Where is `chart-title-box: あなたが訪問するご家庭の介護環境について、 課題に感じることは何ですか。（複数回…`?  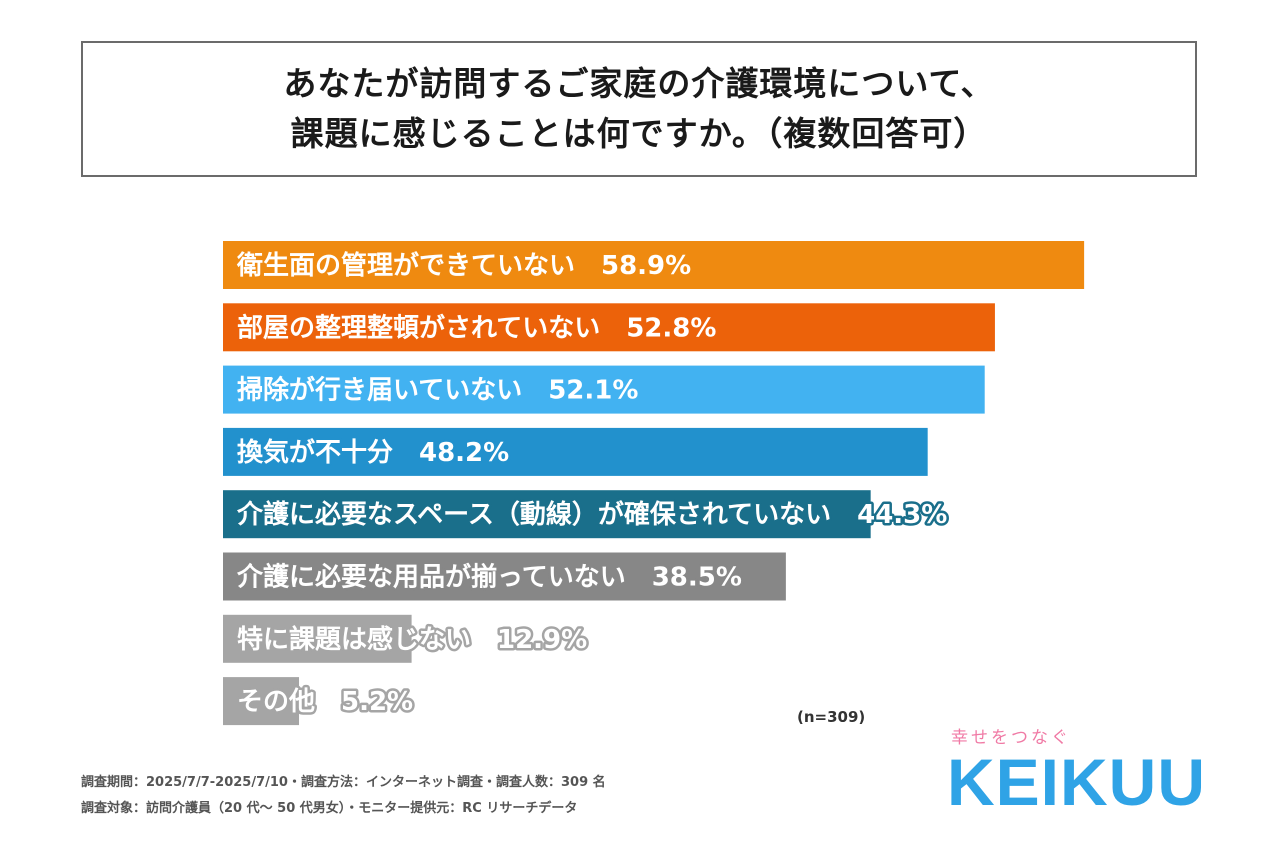 chart-title-box: あなたが訪問するご家庭の介護環境について、 課題に感じることは何ですか。（複数回… is located at coordinates (639, 109).